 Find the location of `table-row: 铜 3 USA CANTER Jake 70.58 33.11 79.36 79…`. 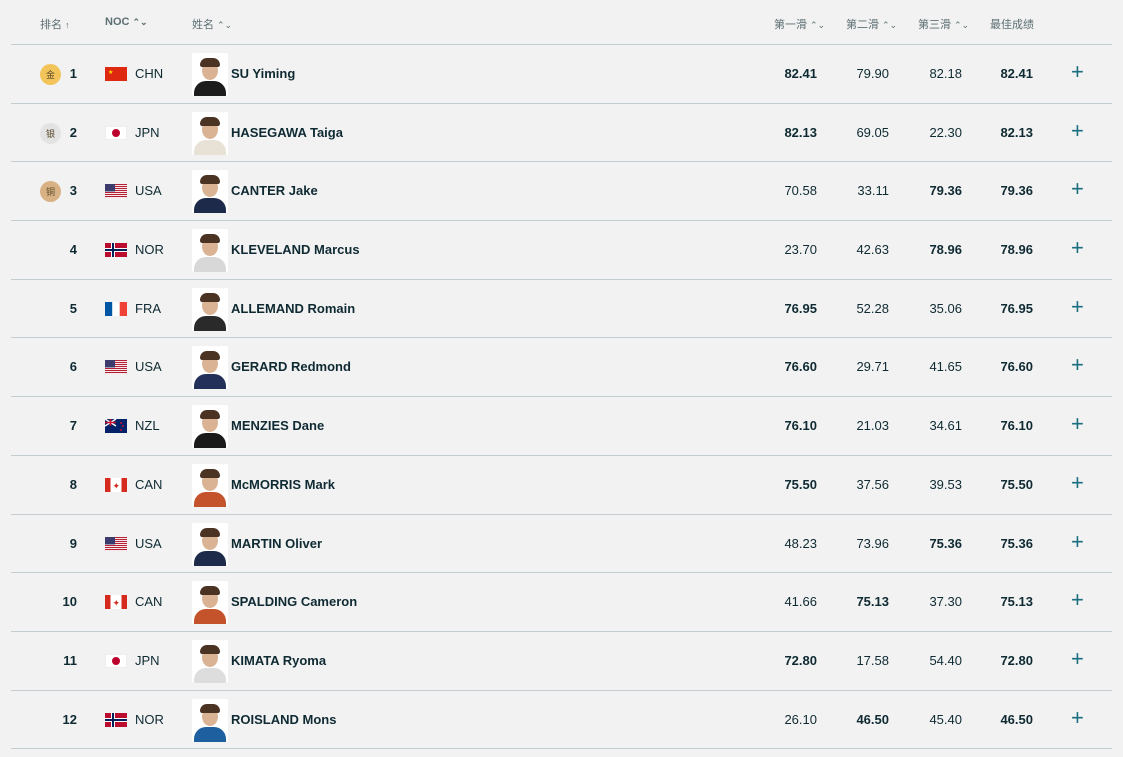

table-row: 铜 3 USA CANTER Jake 70.58 33.11 79.36 79… is located at coordinates (561, 192).